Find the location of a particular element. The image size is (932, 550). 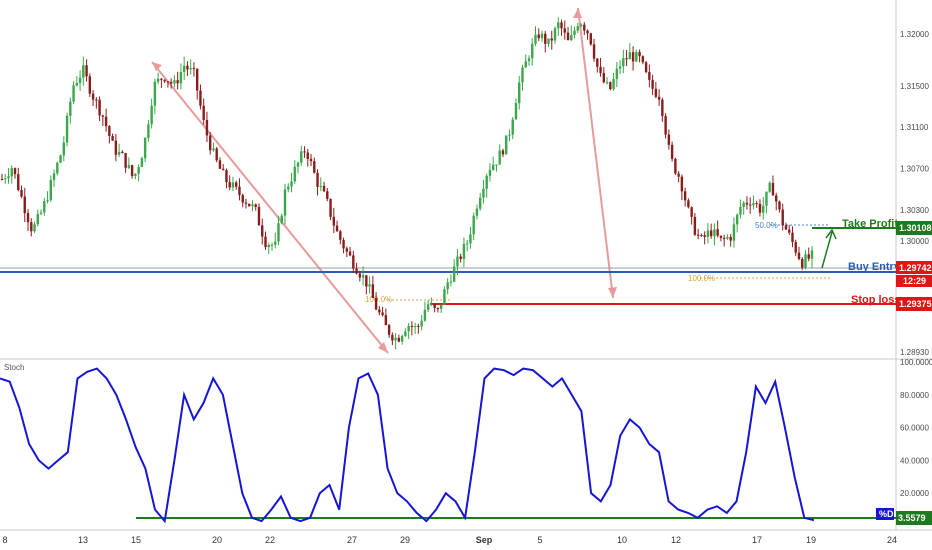

time-tick-label: 22 is located at coordinates (270, 540).